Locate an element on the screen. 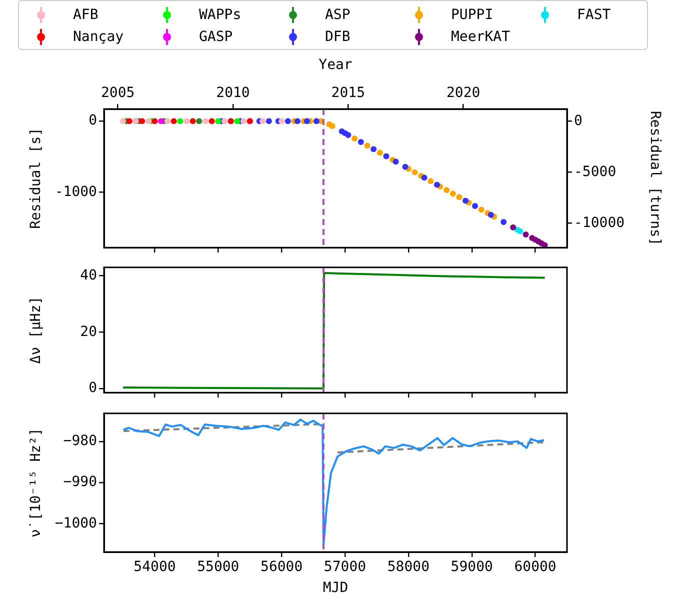 This screenshot has height=599, width=675. x-tick-label: 55000 is located at coordinates (218, 567).